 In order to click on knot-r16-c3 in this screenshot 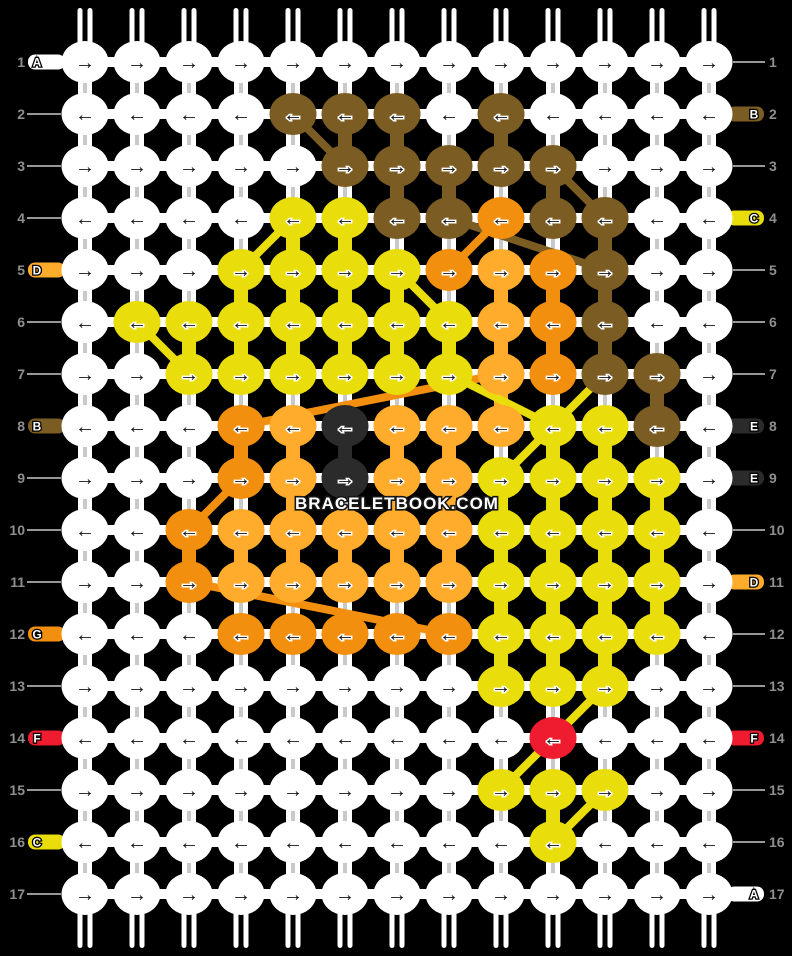, I will do `click(189, 842)`.